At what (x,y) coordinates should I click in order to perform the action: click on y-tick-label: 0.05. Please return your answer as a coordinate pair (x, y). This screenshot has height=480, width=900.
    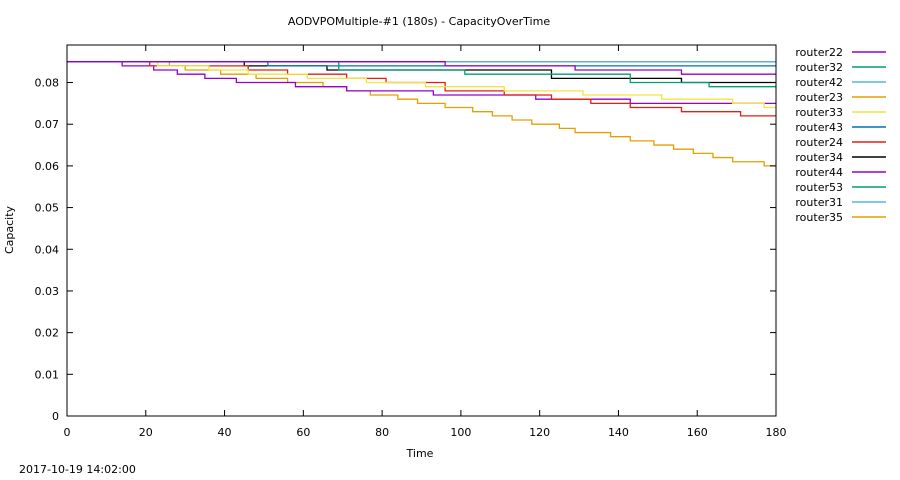
    Looking at the image, I should click on (47, 208).